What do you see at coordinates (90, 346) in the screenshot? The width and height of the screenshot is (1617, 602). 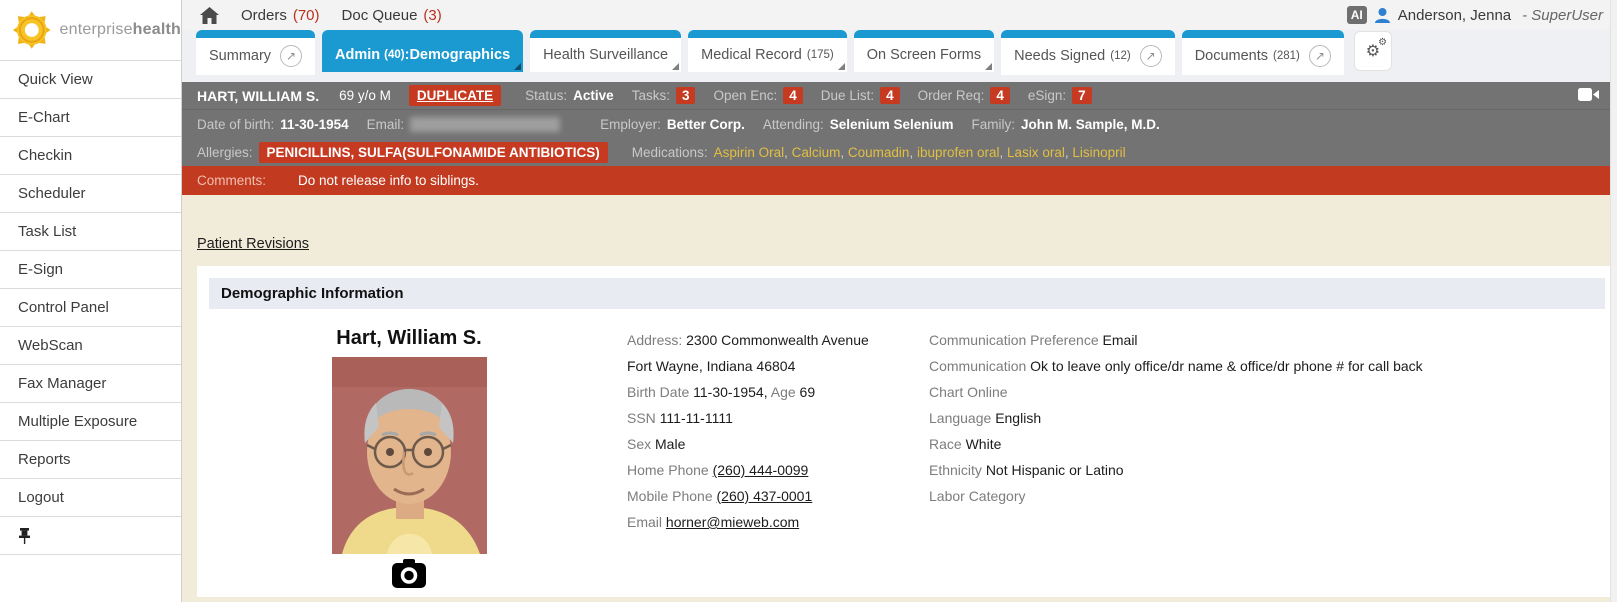 I see `sidebar-item-webscan: WebScan` at bounding box center [90, 346].